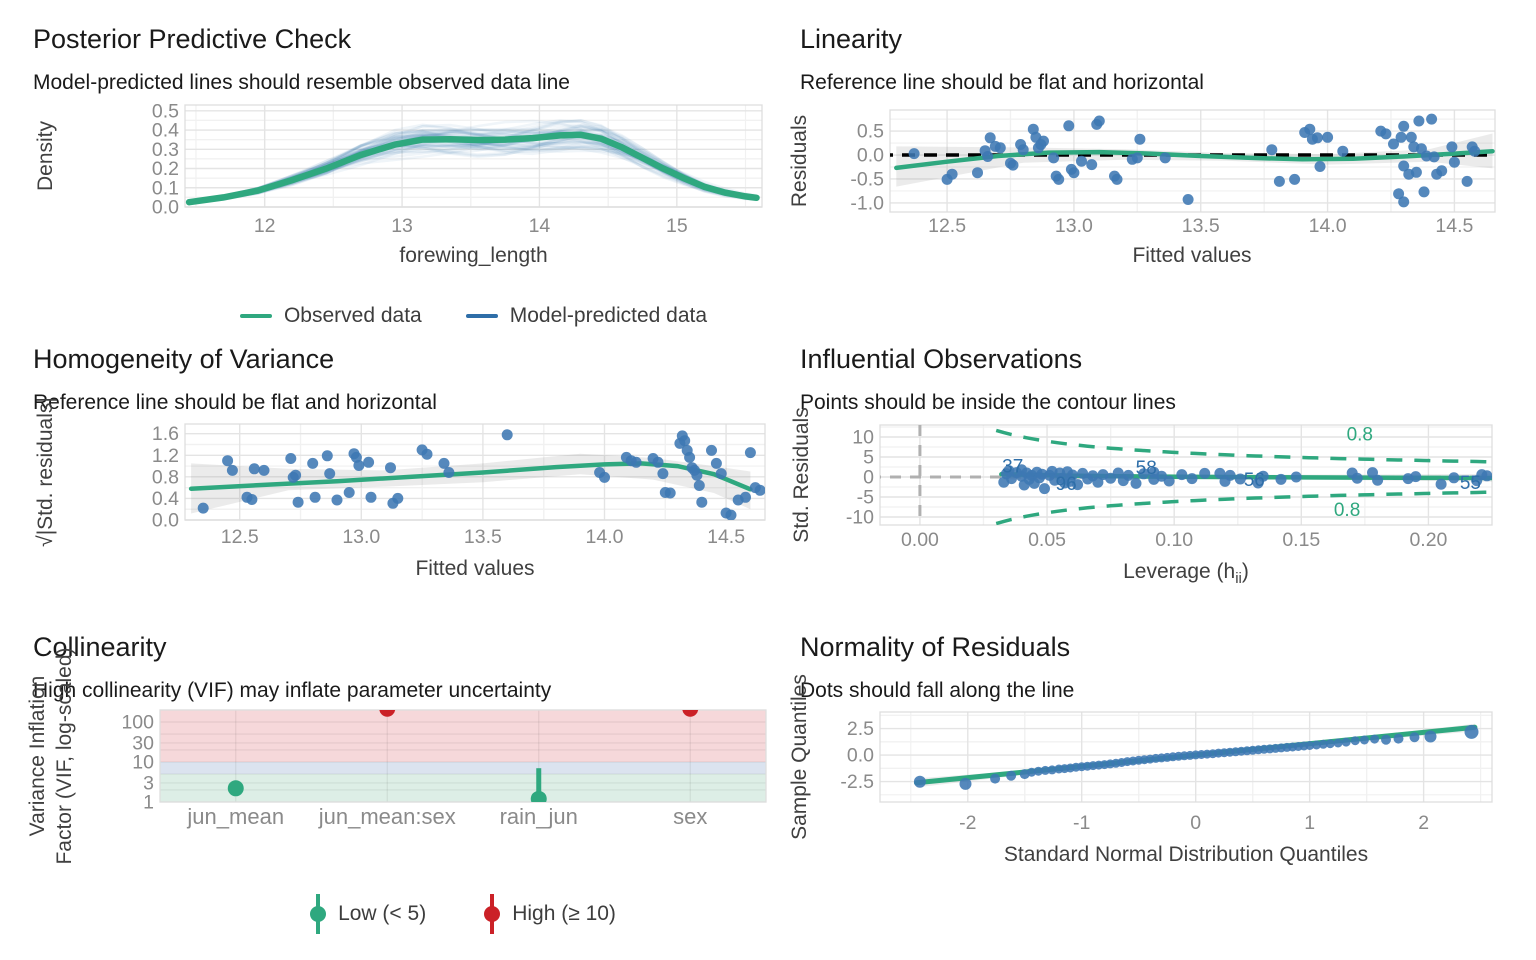 Image resolution: width=1536 pixels, height=960 pixels. What do you see at coordinates (564, 913) in the screenshot?
I see `legend-label: High (≥ 10)` at bounding box center [564, 913].